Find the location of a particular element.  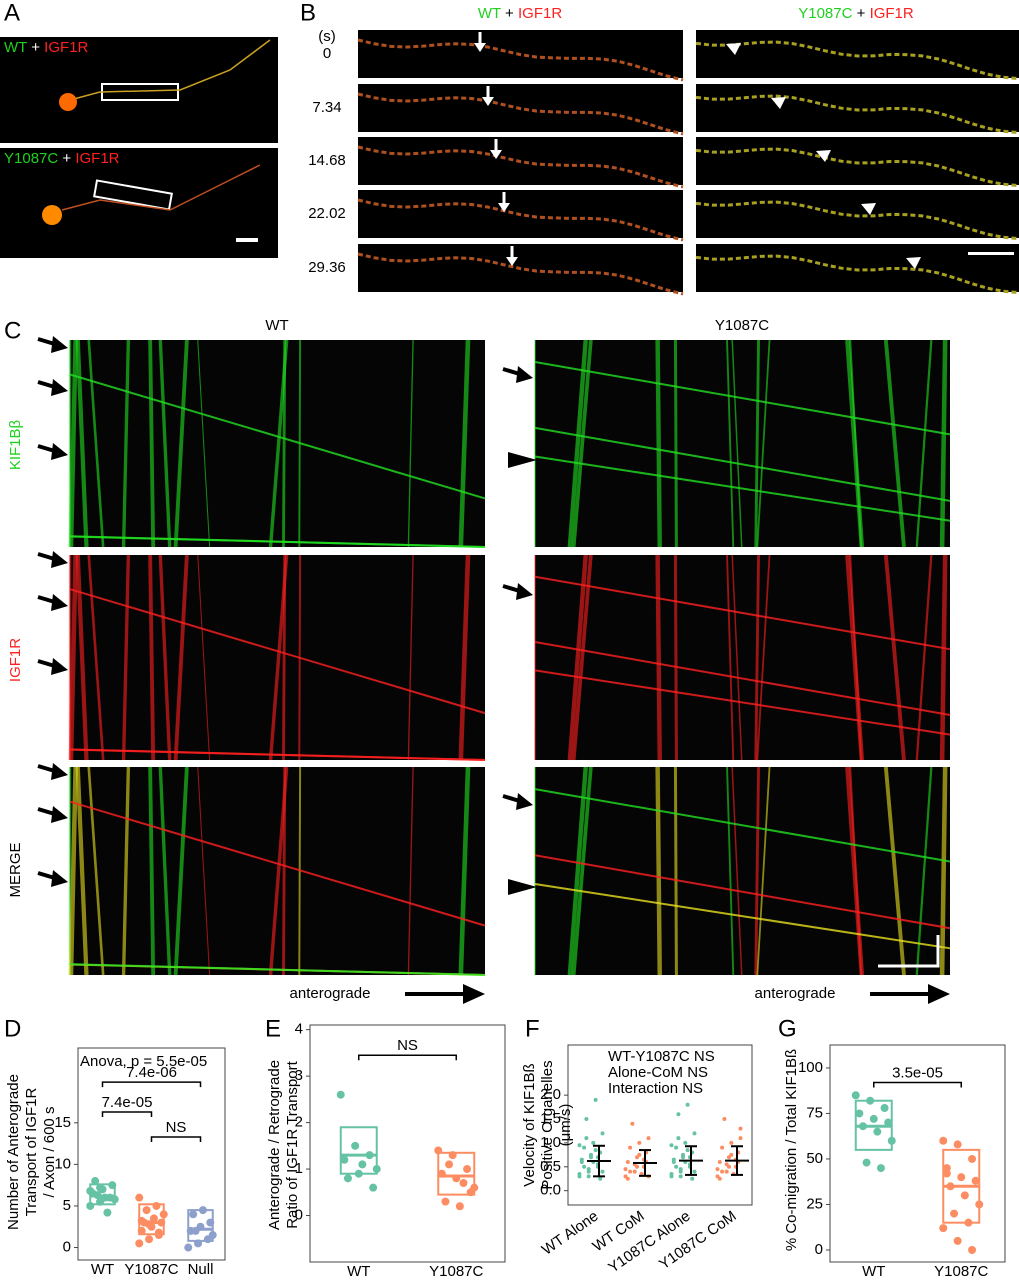

y-axis-label: Positive Organelles is located at coordinates (547, 1124).